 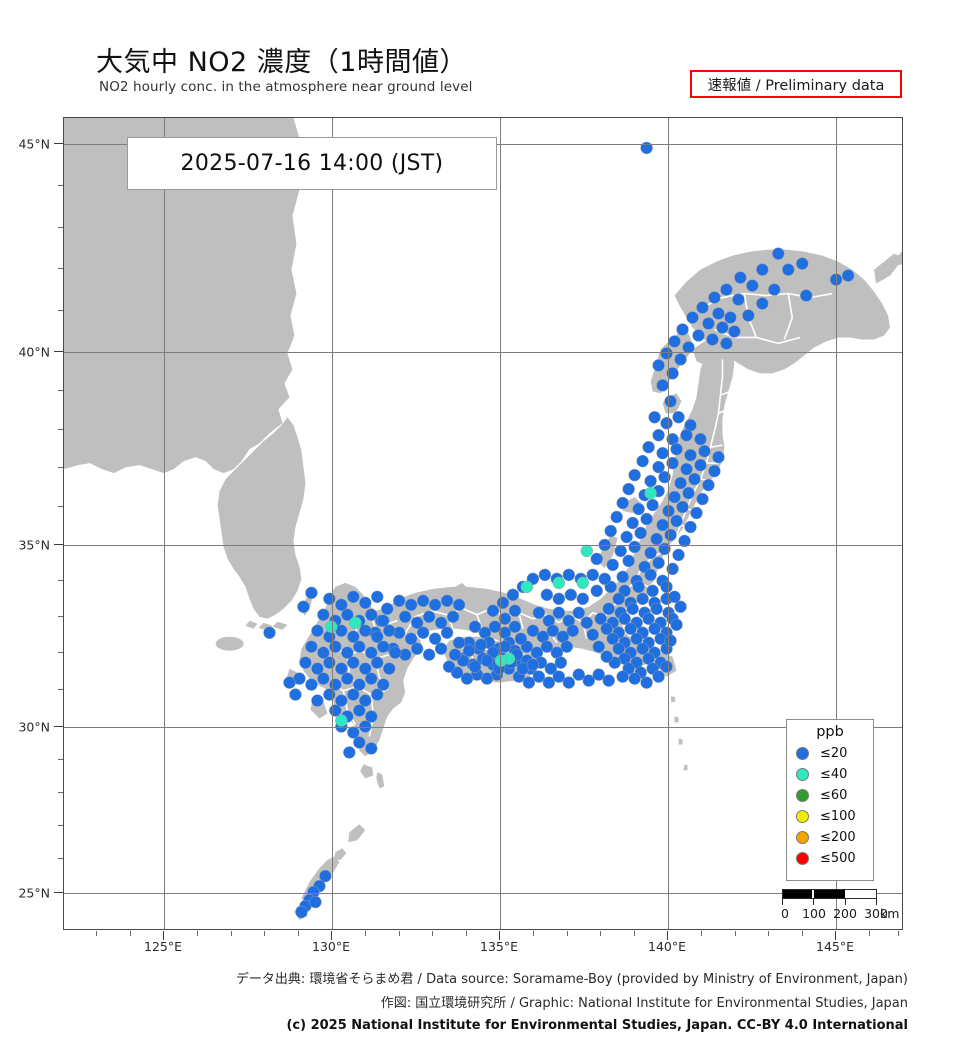 What do you see at coordinates (331, 946) in the screenshot?
I see `lon-label-130: 130°E` at bounding box center [331, 946].